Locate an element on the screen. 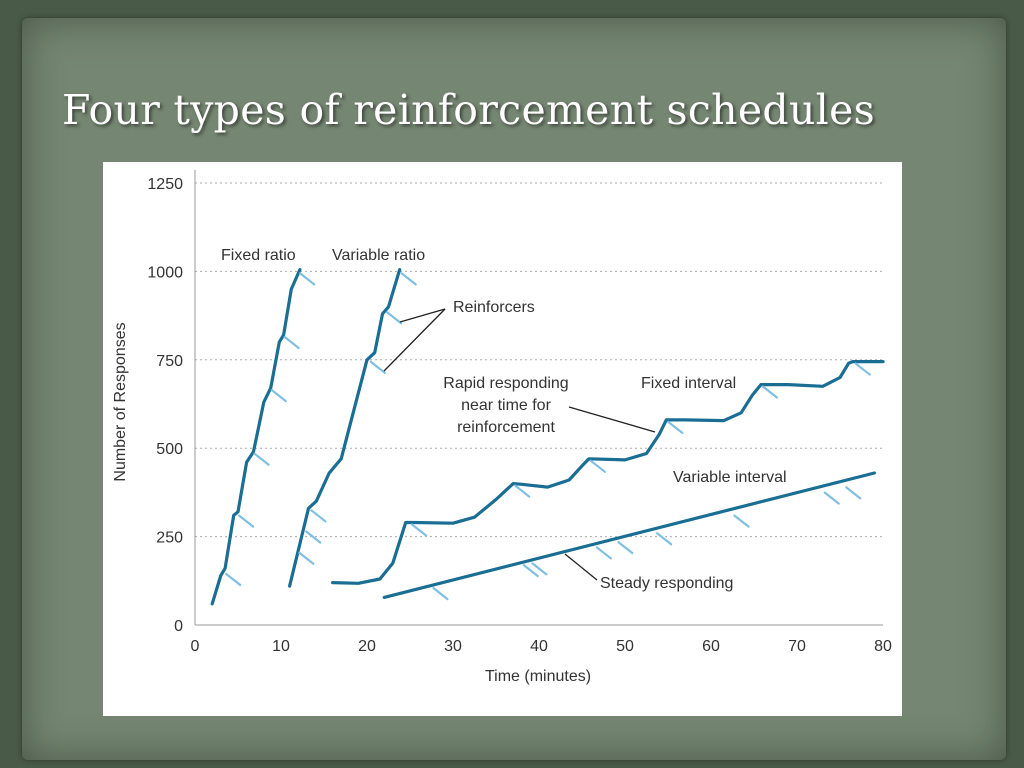 This screenshot has width=1024, height=768. x-tick-20: 20 is located at coordinates (367, 646).